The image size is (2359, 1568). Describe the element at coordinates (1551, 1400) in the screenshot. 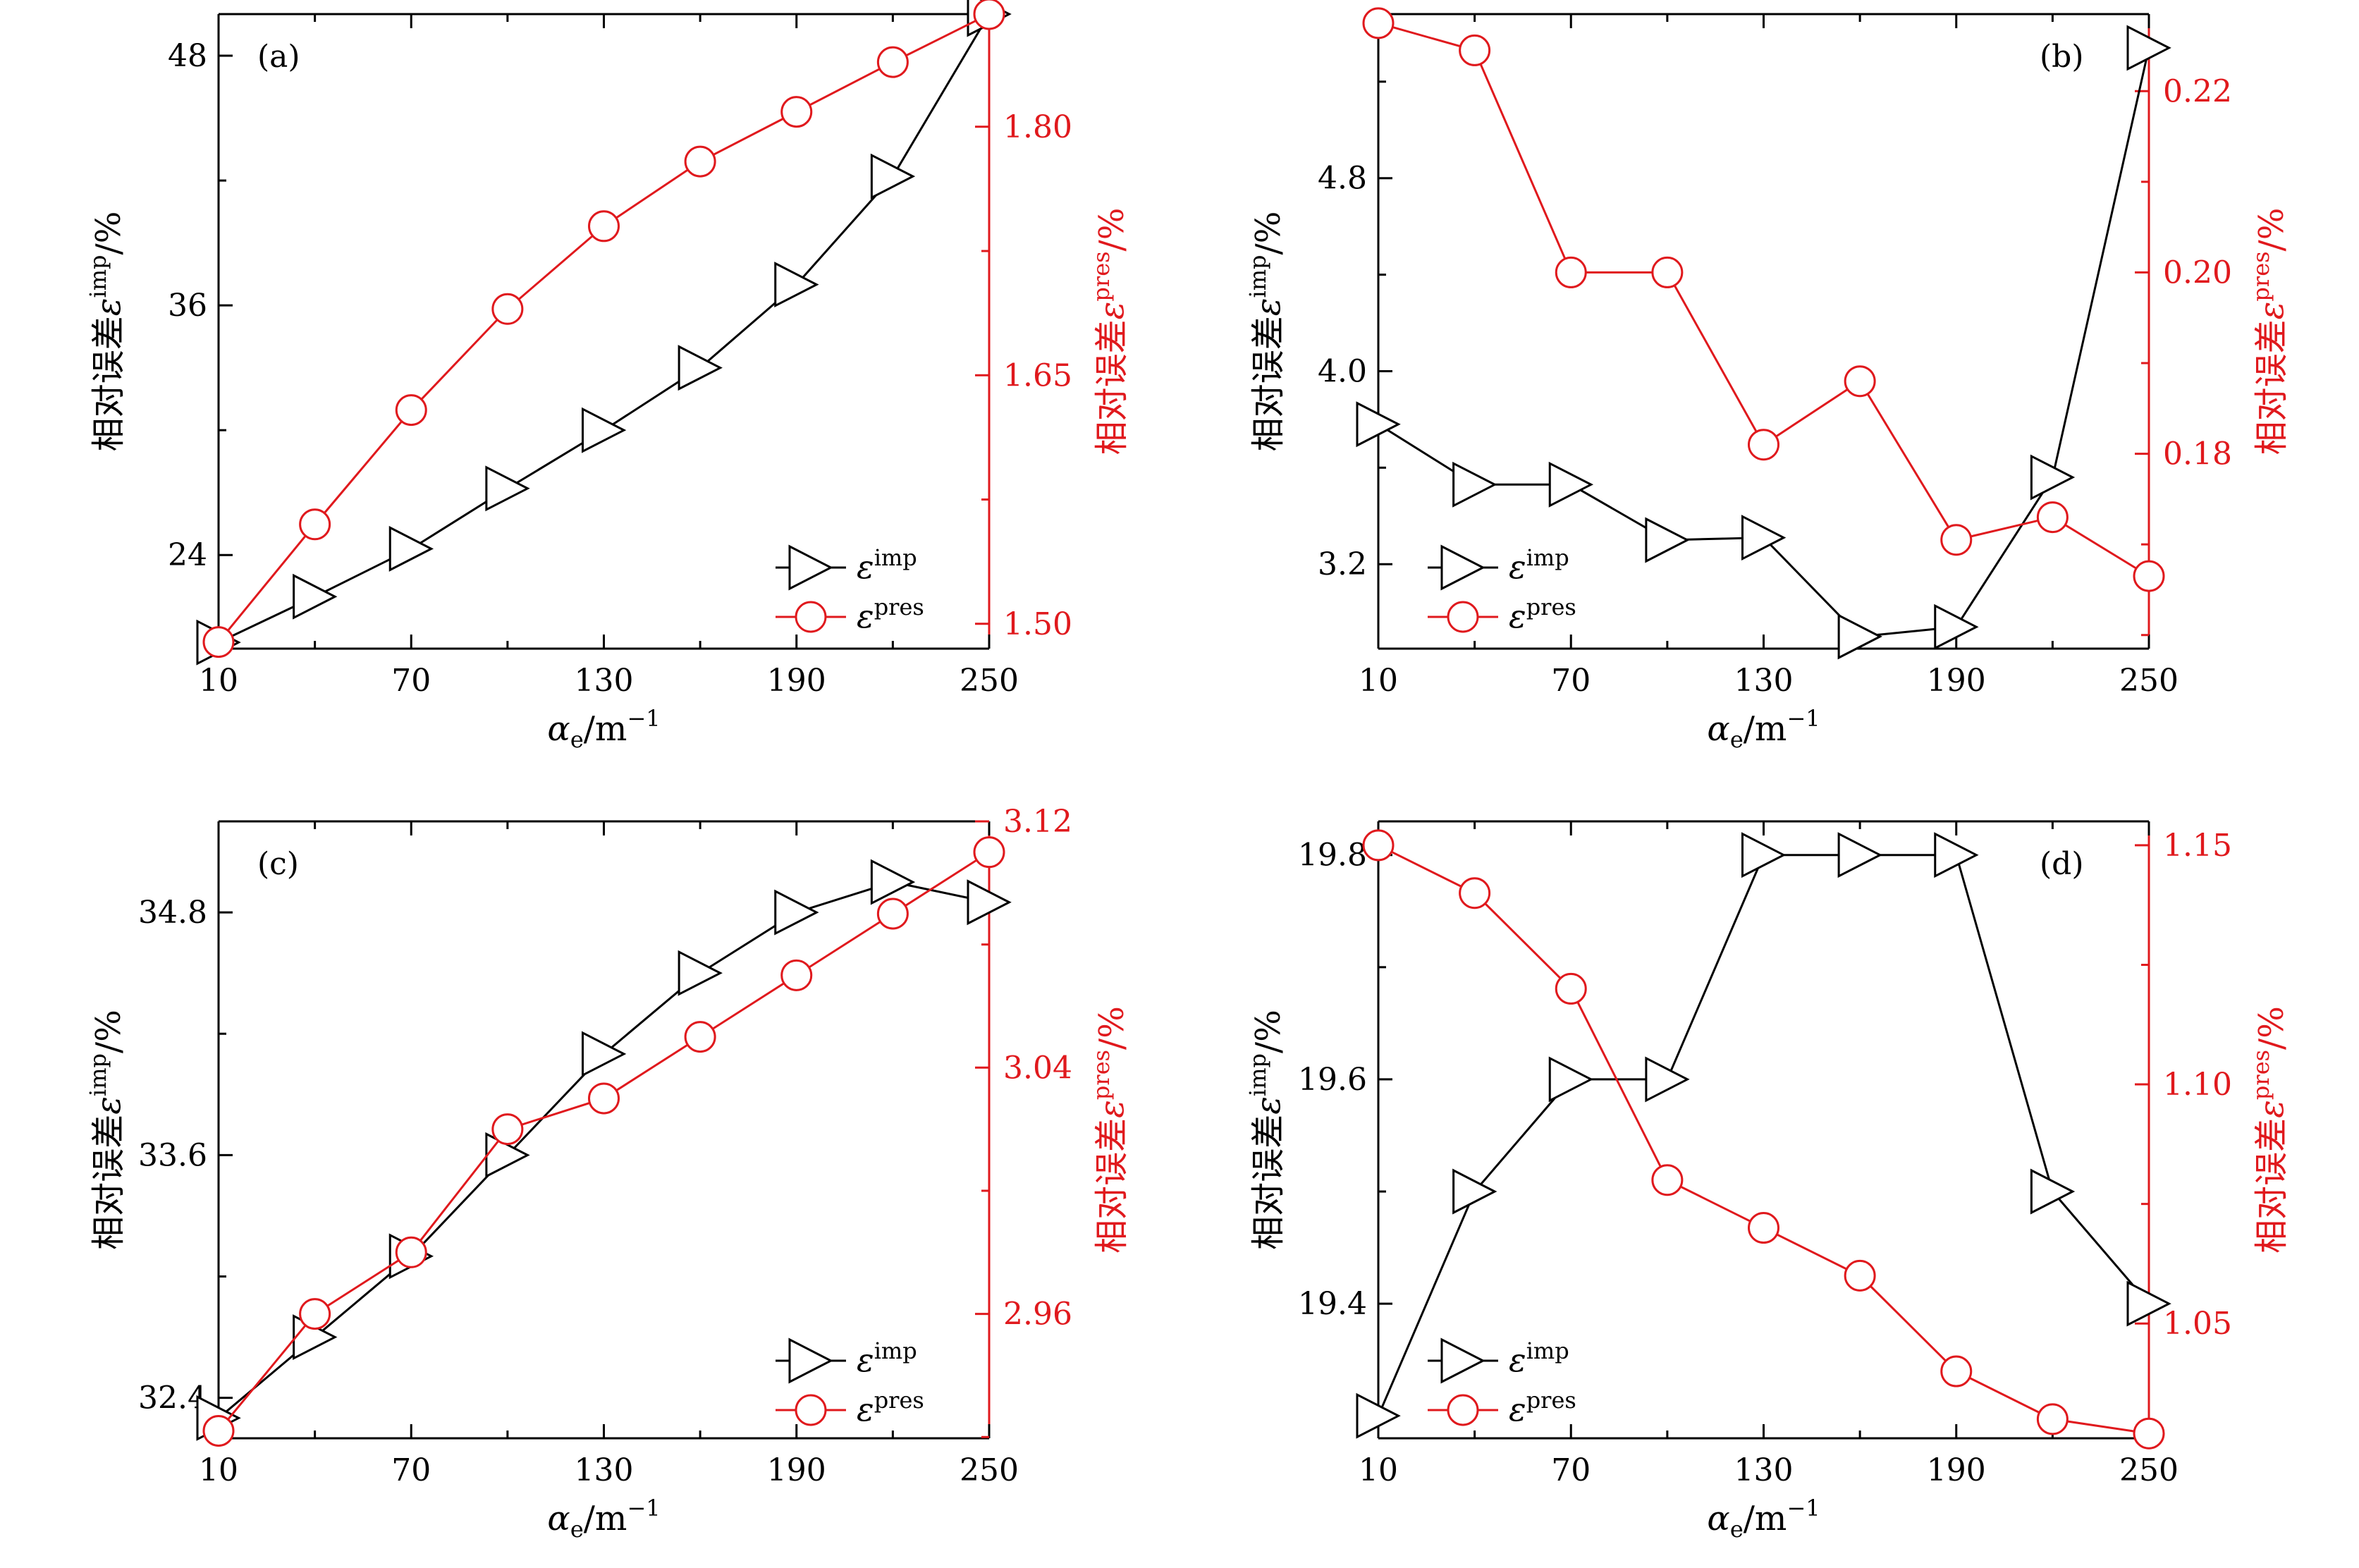

I see `legend-superscript: pres` at that location.